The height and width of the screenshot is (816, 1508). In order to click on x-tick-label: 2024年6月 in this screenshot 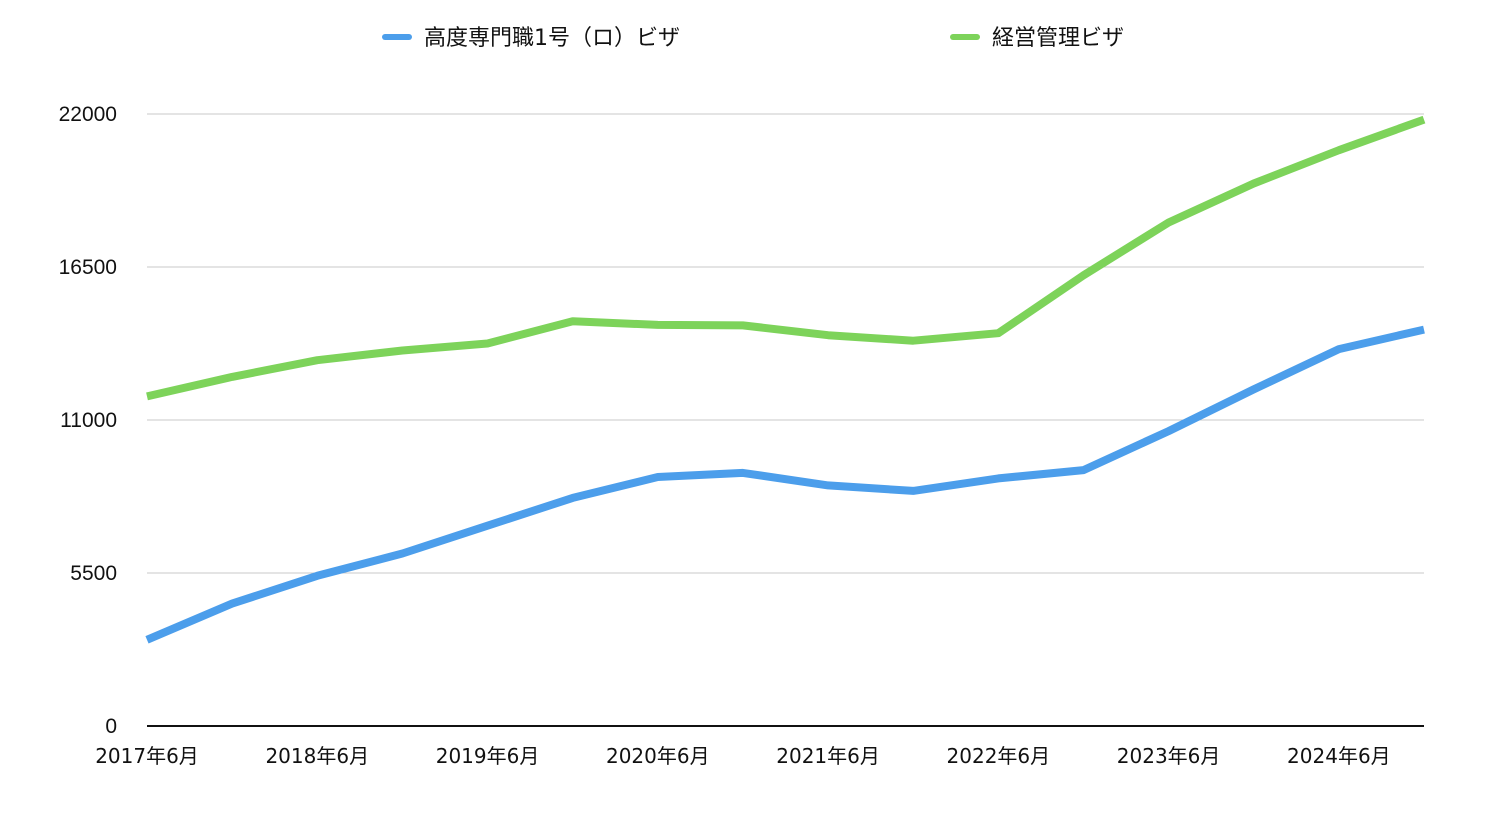, I will do `click(1339, 756)`.